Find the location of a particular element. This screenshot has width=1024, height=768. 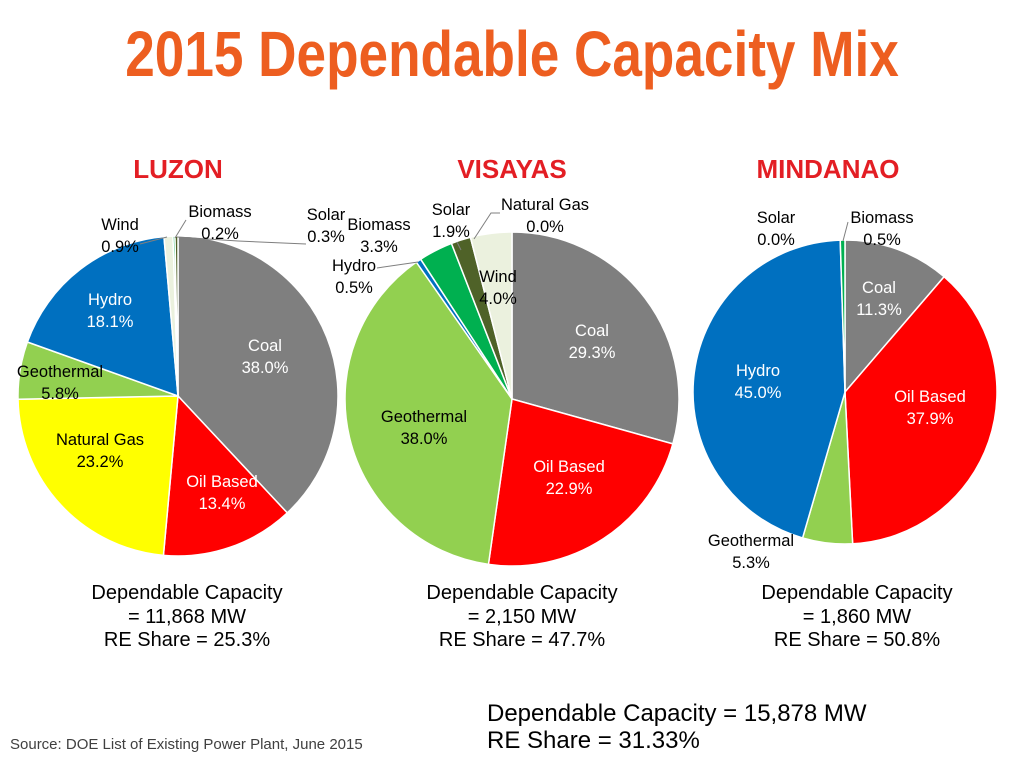

luzon-biomass-percent: 0.2% is located at coordinates (220, 234).